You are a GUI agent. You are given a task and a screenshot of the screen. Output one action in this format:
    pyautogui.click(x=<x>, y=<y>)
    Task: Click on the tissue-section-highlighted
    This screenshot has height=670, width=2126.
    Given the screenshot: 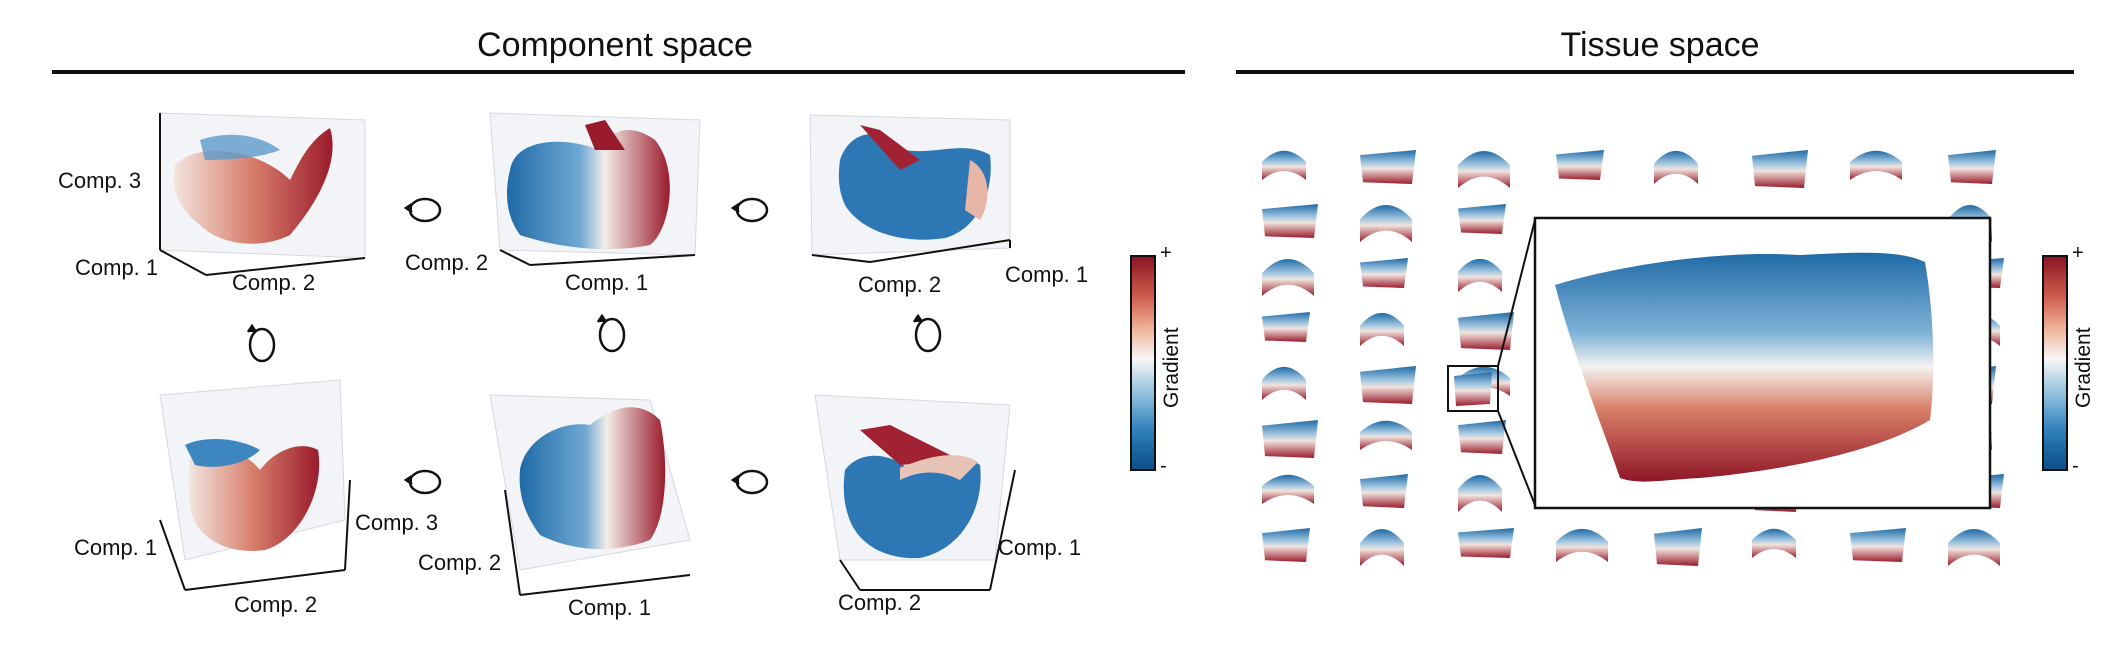 What is the action you would take?
    pyautogui.click(x=1473, y=389)
    